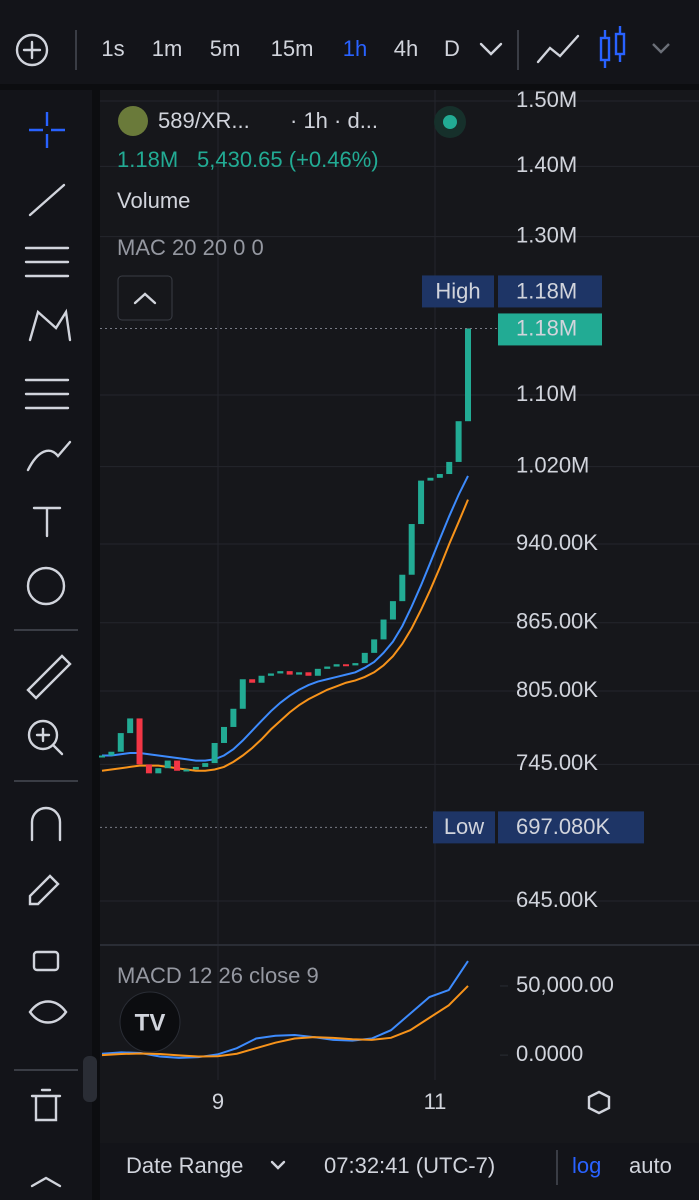  I want to click on low-value-tag, so click(571, 827).